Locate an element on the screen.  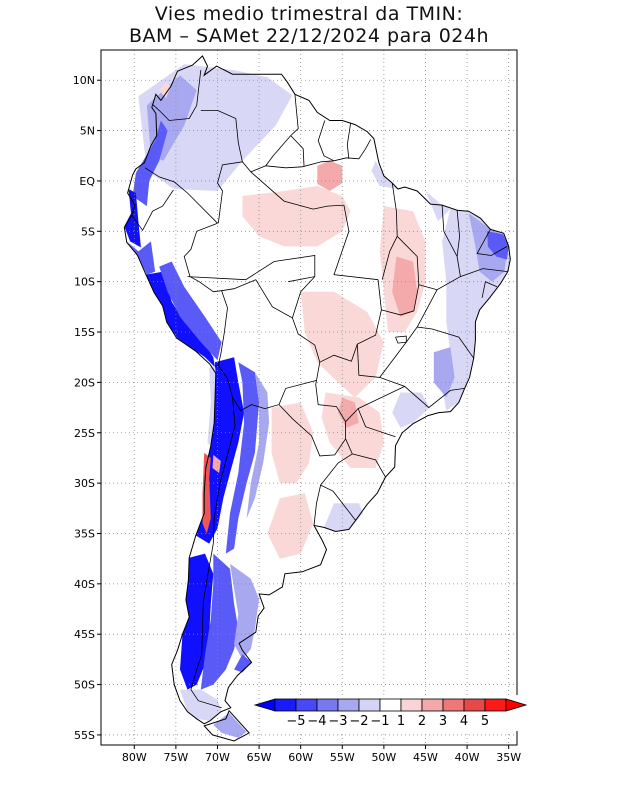
lon-tick-label: 60W is located at coordinates (300, 757).